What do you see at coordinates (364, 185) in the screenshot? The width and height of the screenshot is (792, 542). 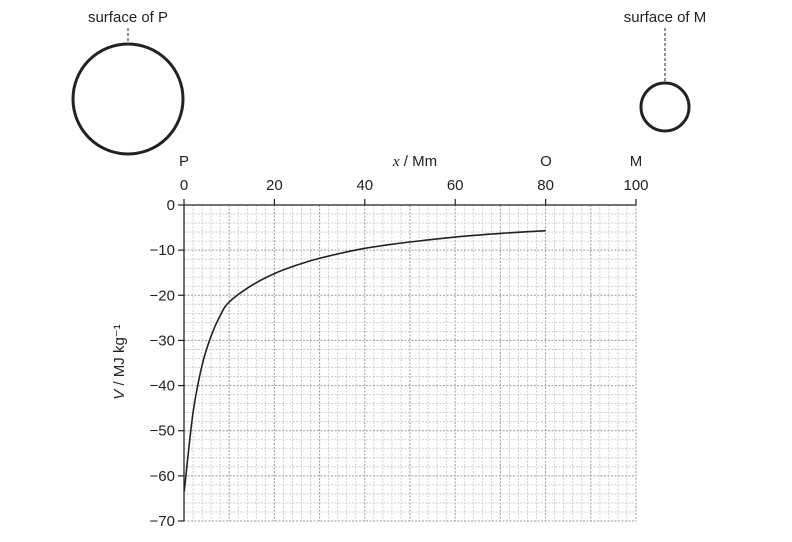 I see `x-tick-label: 40` at bounding box center [364, 185].